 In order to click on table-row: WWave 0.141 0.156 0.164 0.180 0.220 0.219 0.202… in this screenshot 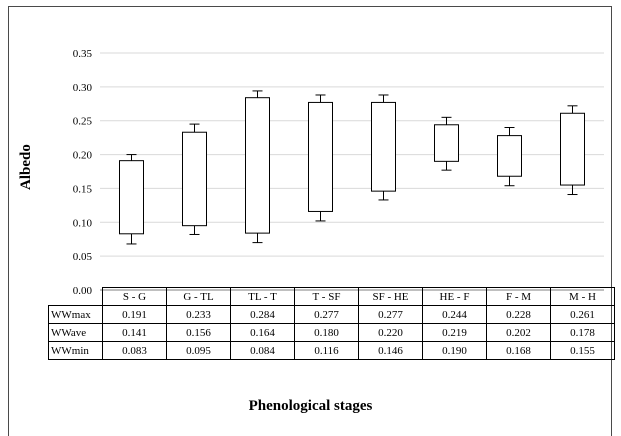, I will do `click(331, 332)`.